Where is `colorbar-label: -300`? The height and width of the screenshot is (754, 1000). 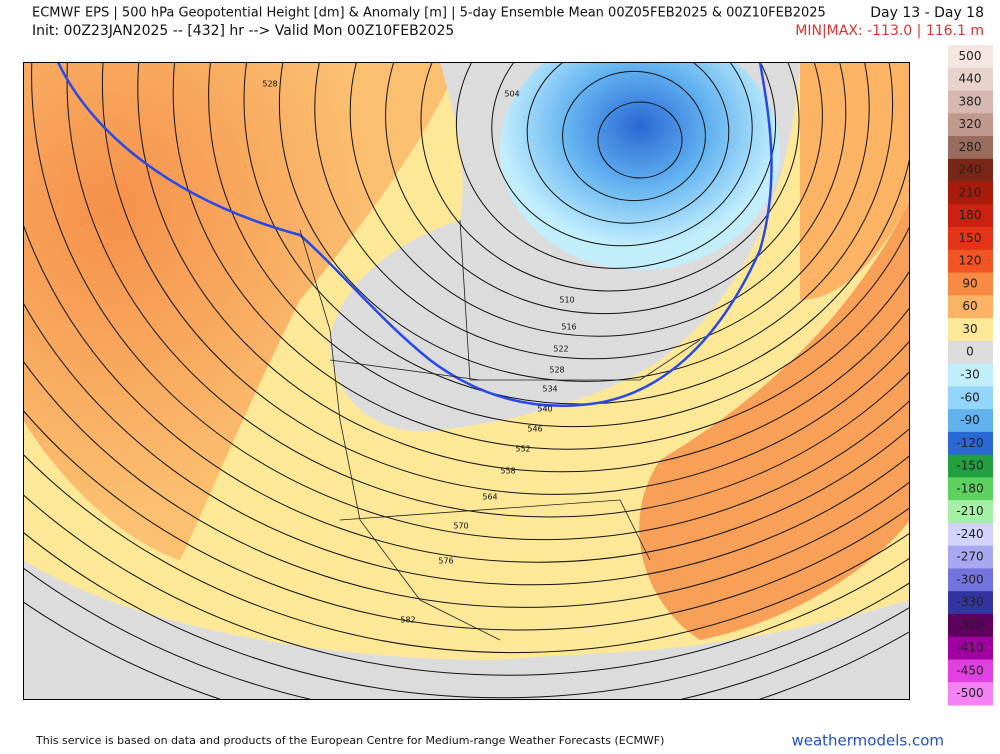
colorbar-label: -300 is located at coordinates (969, 579).